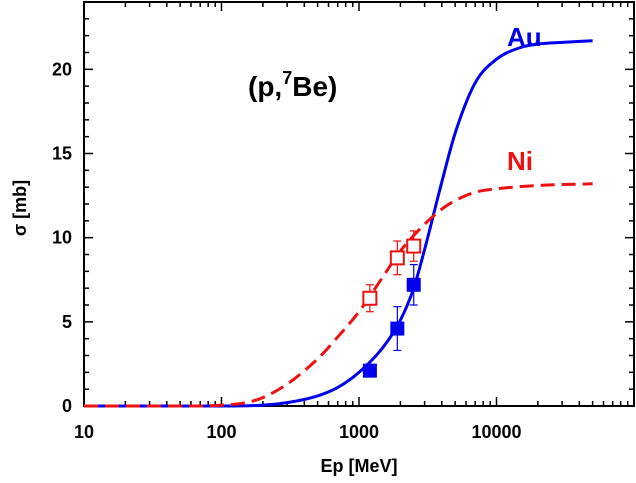  I want to click on series-label-ni: Ni, so click(520, 161).